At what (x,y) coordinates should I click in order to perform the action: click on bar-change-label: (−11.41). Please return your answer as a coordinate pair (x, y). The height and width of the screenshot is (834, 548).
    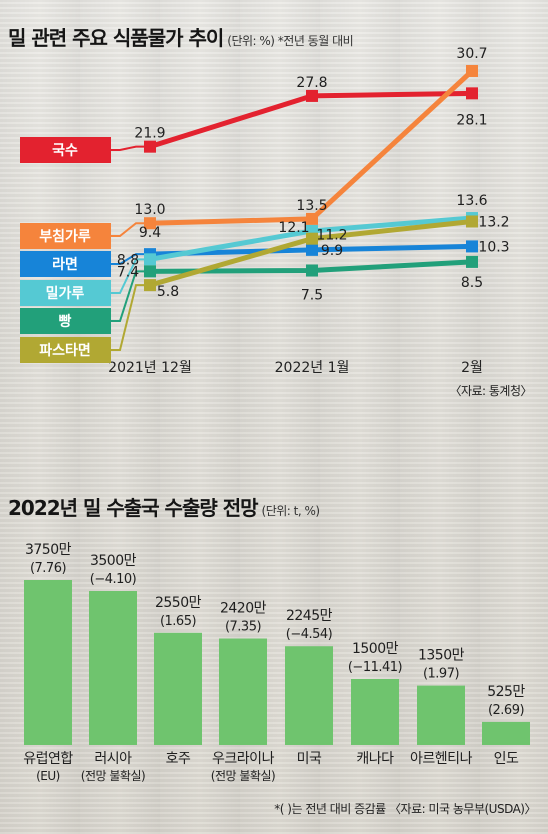
    Looking at the image, I should click on (375, 667).